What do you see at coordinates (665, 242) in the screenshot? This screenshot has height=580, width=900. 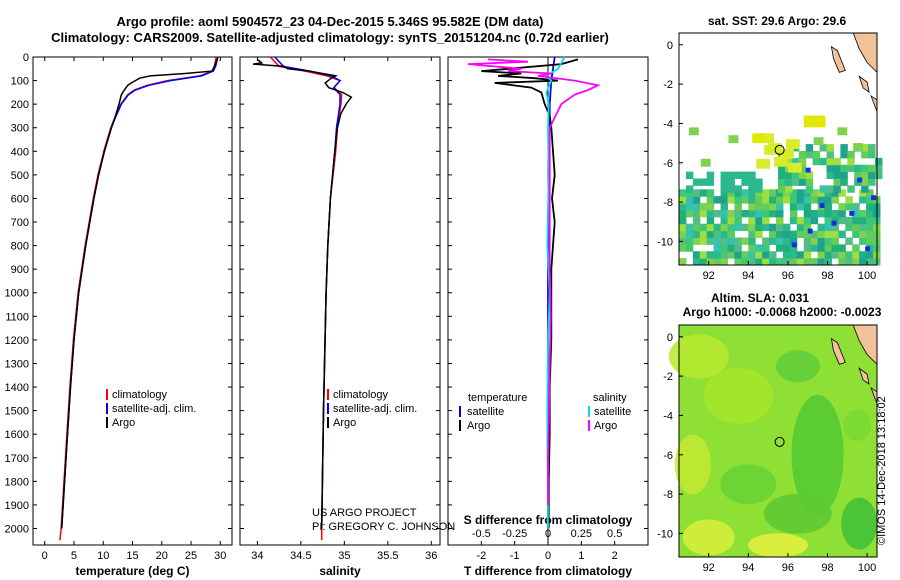 I see `y-tick-label: -10` at bounding box center [665, 242].